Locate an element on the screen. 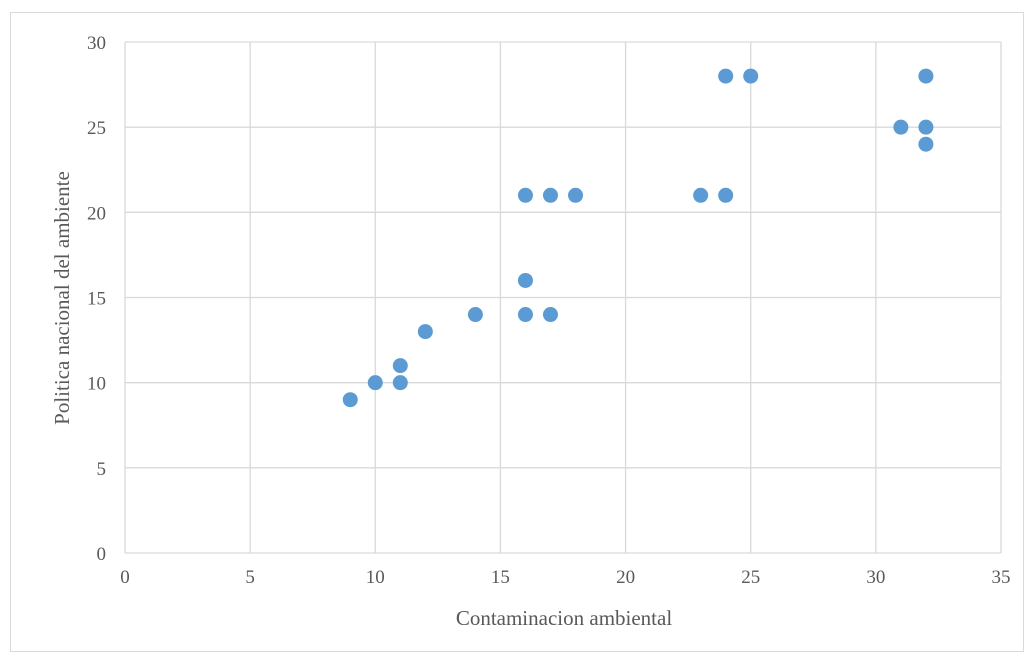 Image resolution: width=1030 pixels, height=659 pixels. y-tick-label: 10 is located at coordinates (96, 384).